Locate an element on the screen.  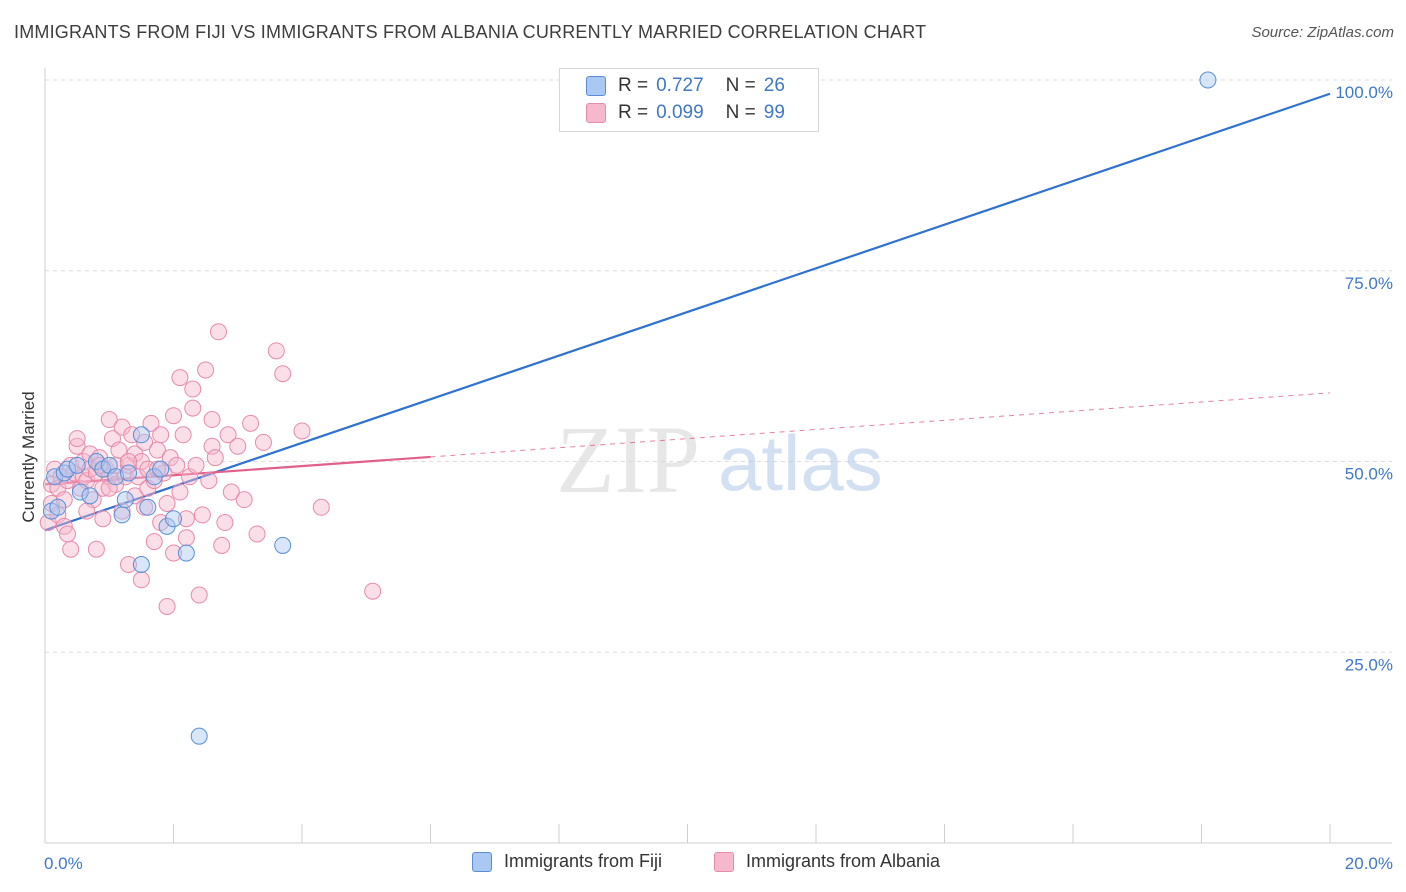
fiji-legend-swatch is located at coordinates (482, 861).